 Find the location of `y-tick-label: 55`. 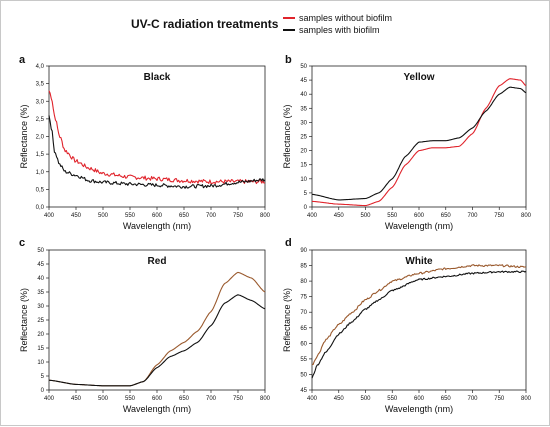

y-tick-label: 55 is located at coordinates (303, 360).